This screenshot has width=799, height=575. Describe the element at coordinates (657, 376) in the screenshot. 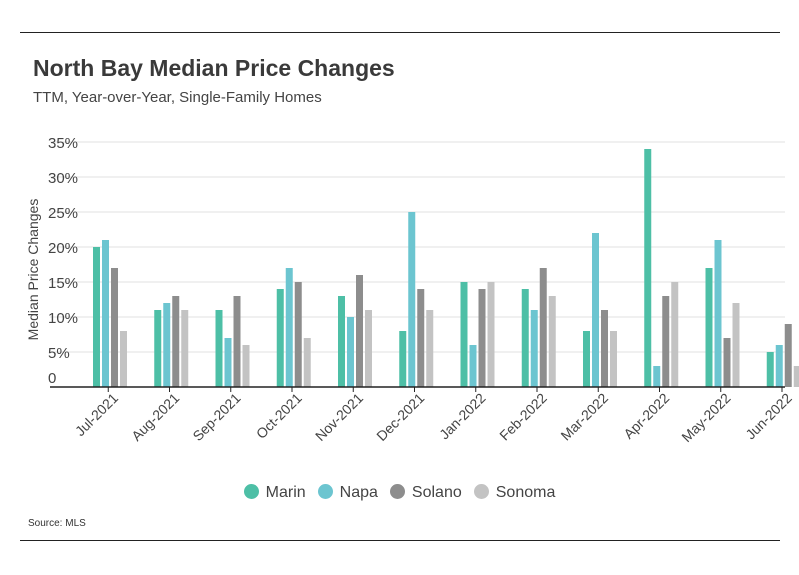

I see `bar-napa-apr-2022` at that location.